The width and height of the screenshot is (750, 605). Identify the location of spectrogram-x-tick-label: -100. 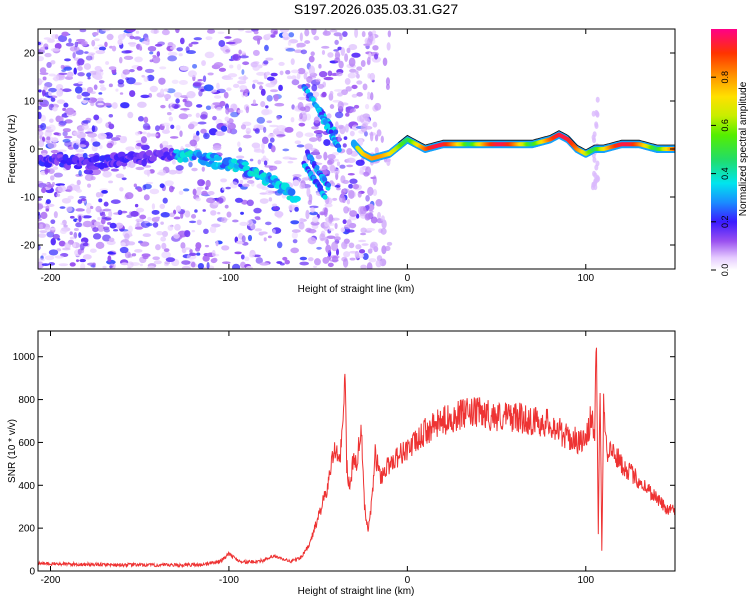
(229, 278).